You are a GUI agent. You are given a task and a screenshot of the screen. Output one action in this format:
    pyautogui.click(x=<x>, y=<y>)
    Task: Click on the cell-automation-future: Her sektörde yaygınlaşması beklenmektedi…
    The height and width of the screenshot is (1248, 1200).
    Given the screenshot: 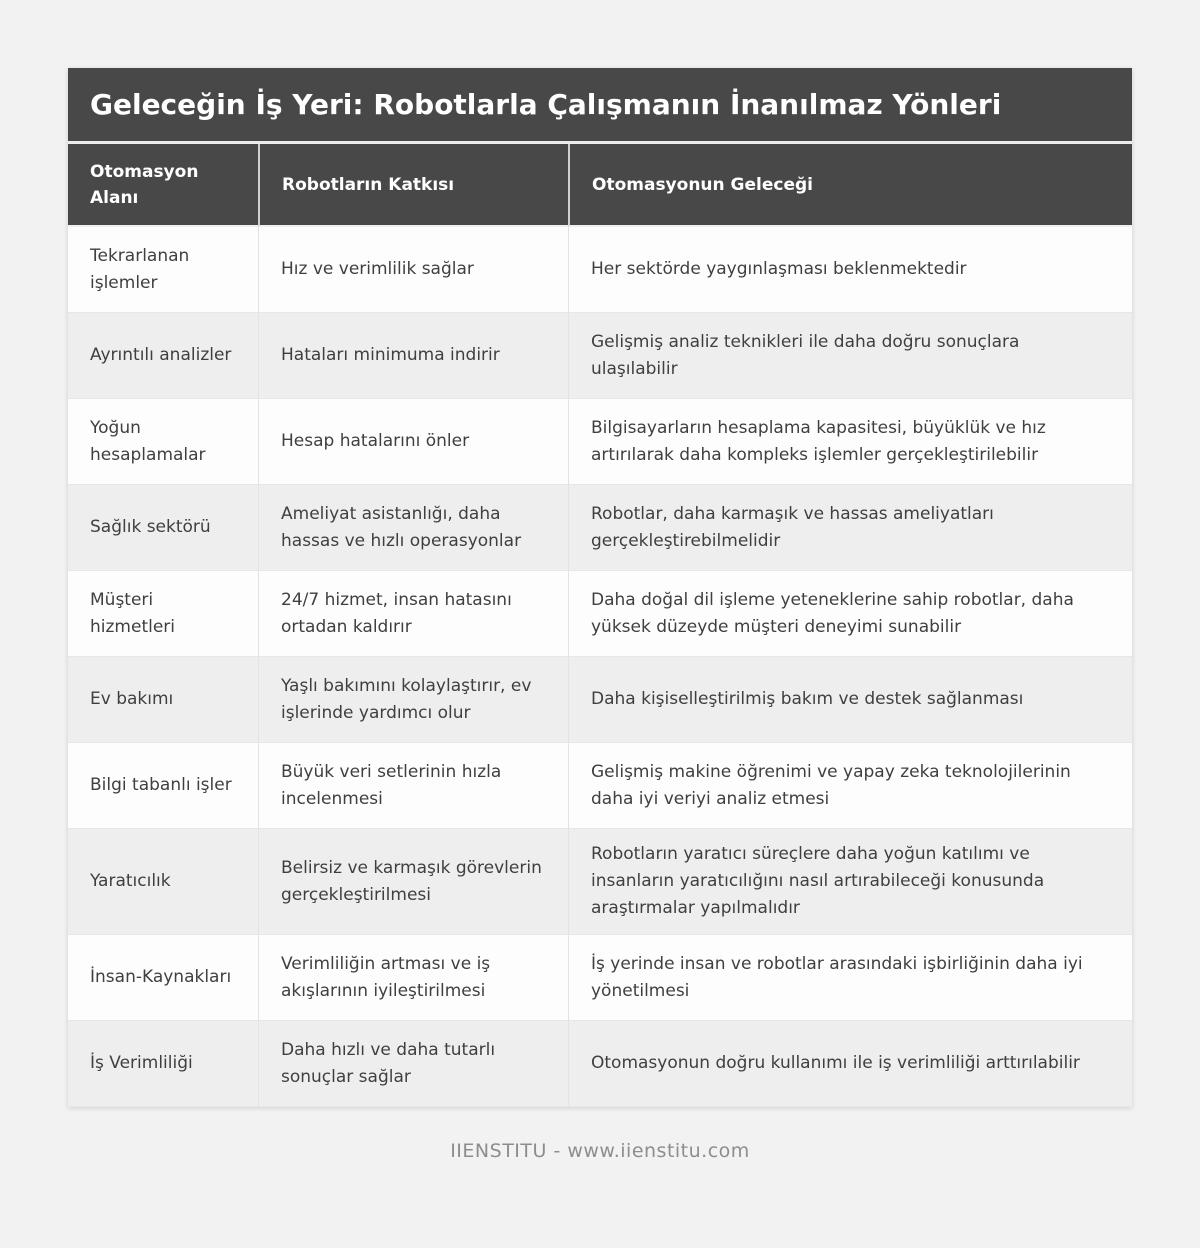 What is the action you would take?
    pyautogui.click(x=850, y=270)
    